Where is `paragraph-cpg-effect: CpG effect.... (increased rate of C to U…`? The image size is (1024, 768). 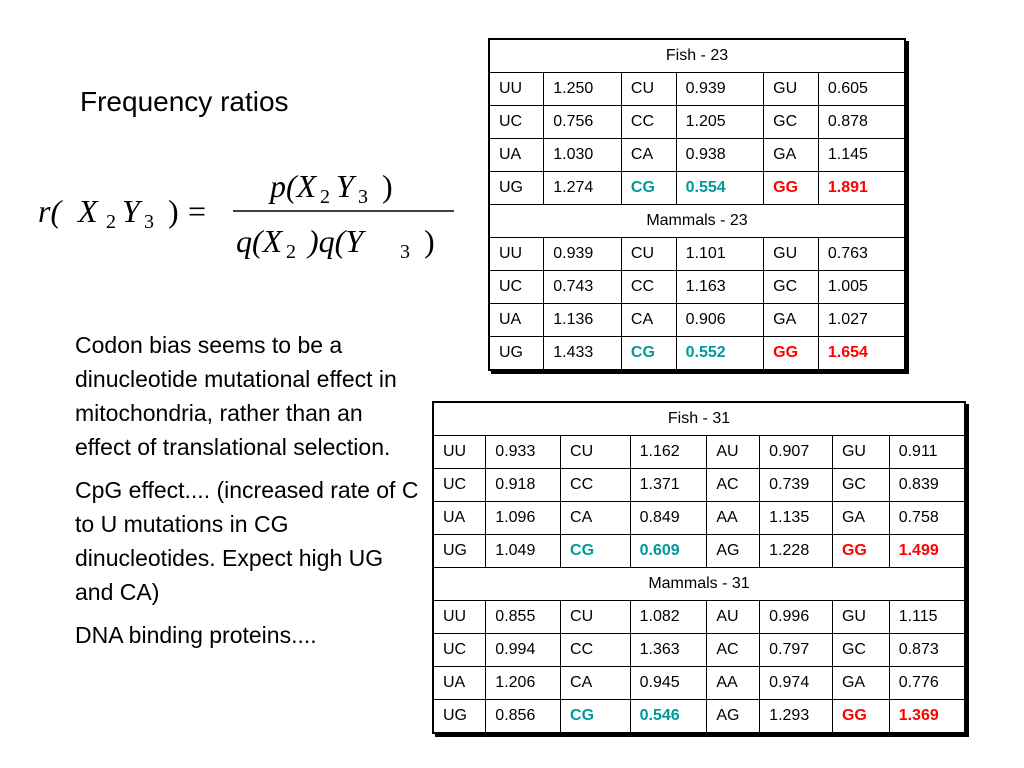
paragraph-cpg-effect: CpG effect.... (increased rate of C to U… is located at coordinates (247, 541).